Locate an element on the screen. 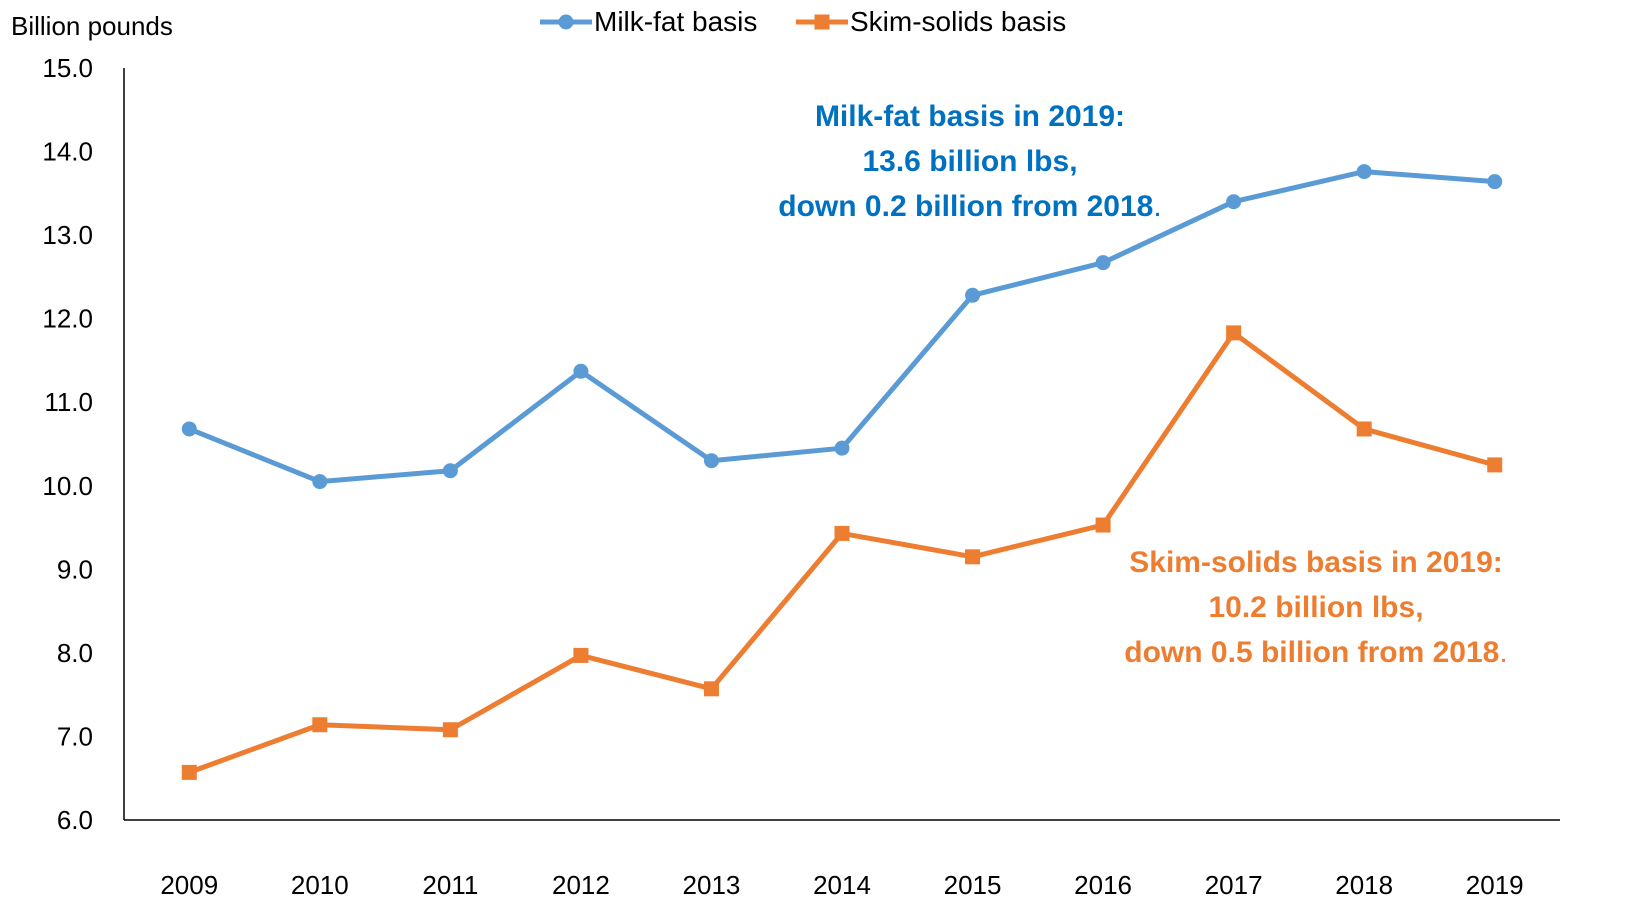 The height and width of the screenshot is (913, 1627). annotation-line: down 0.2 billion from 2018. is located at coordinates (969, 206).